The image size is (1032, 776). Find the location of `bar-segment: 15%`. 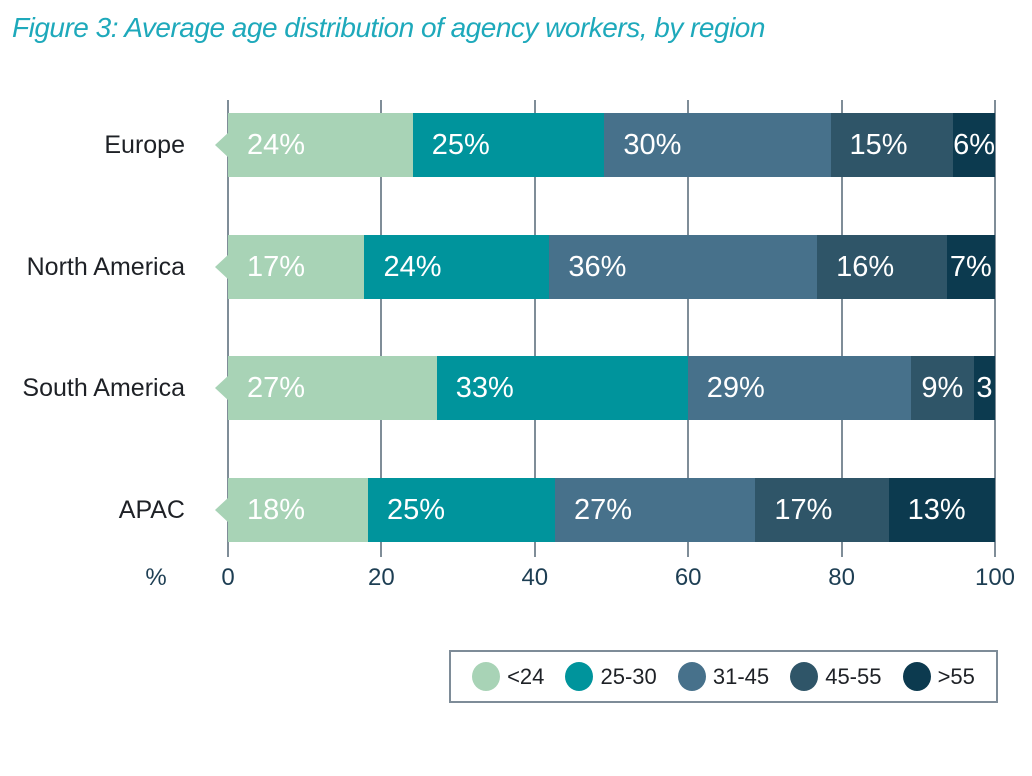

bar-segment: 15% is located at coordinates (892, 145).